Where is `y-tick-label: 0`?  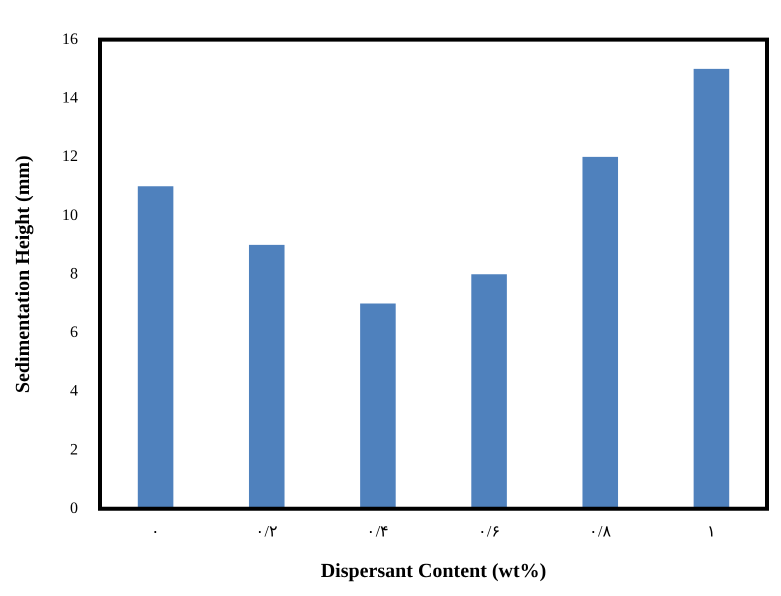
y-tick-label: 0 is located at coordinates (74, 509).